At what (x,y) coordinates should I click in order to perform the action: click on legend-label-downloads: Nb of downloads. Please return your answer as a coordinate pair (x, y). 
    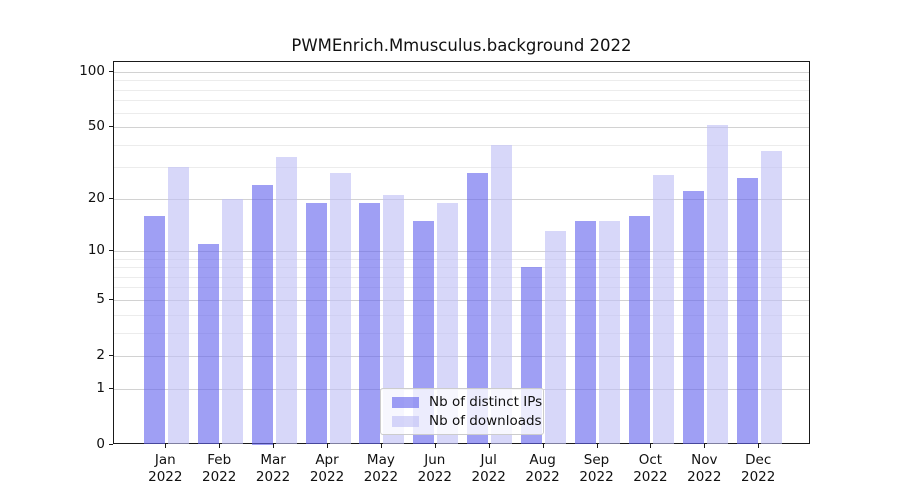
    Looking at the image, I should click on (485, 421).